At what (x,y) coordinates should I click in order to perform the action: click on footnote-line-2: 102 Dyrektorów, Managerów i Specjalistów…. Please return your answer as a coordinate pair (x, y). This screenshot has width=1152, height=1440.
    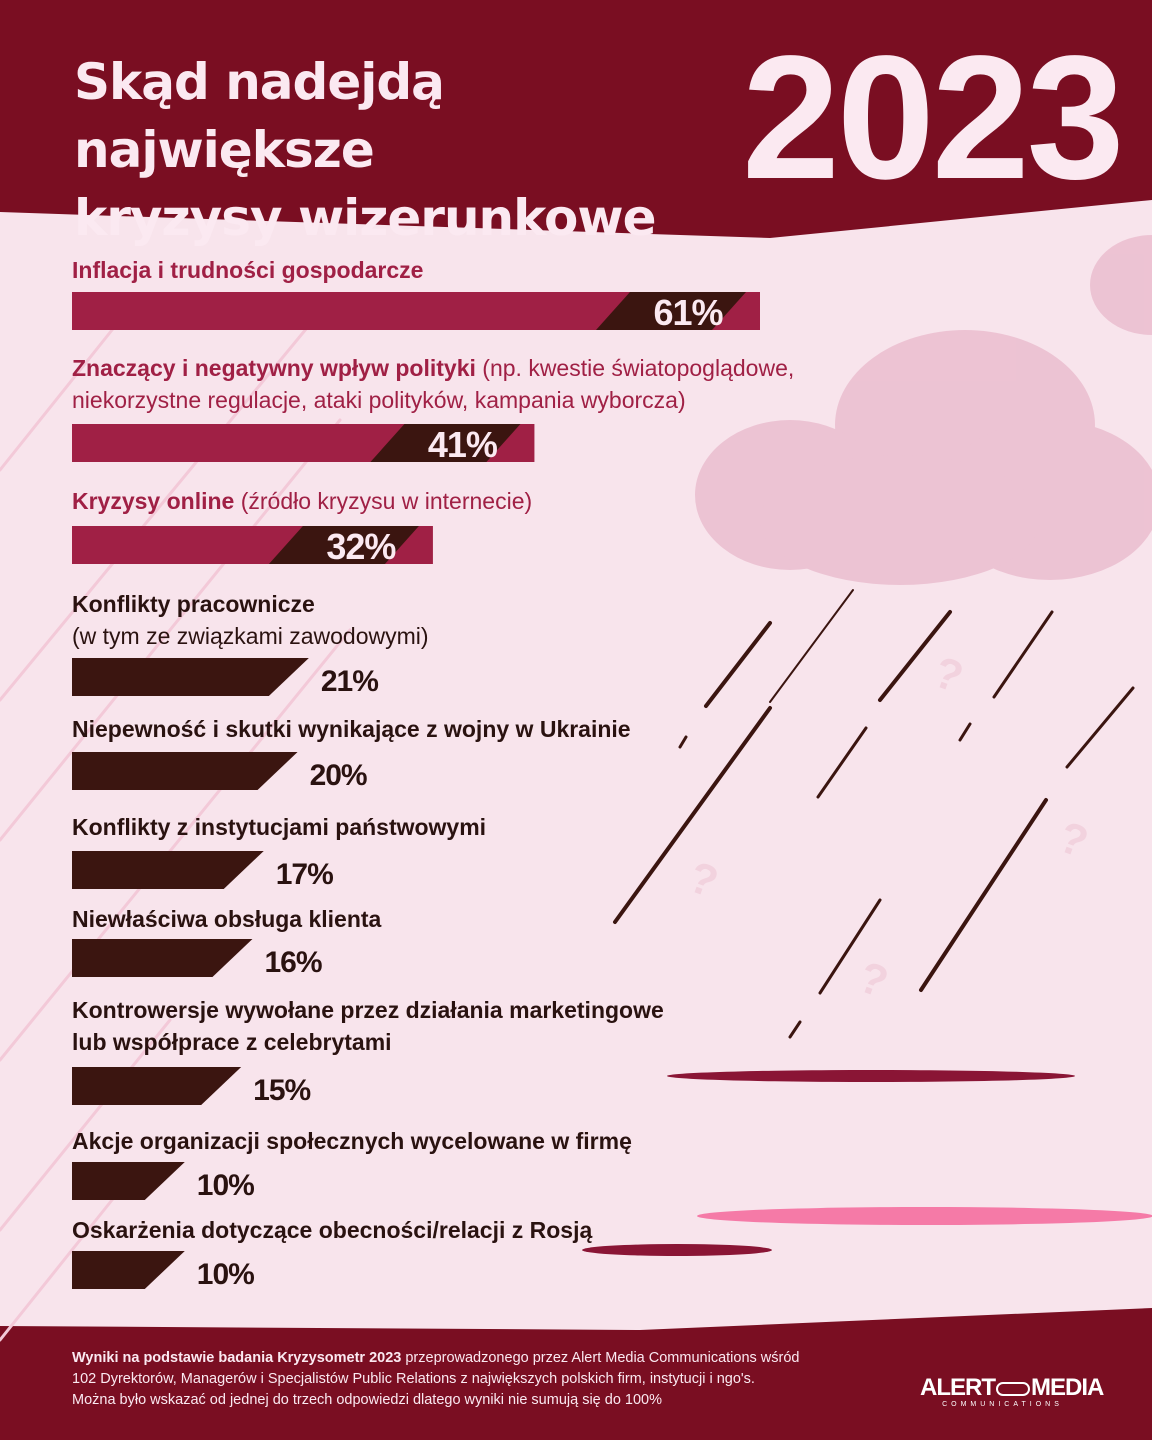
    Looking at the image, I should click on (413, 1379).